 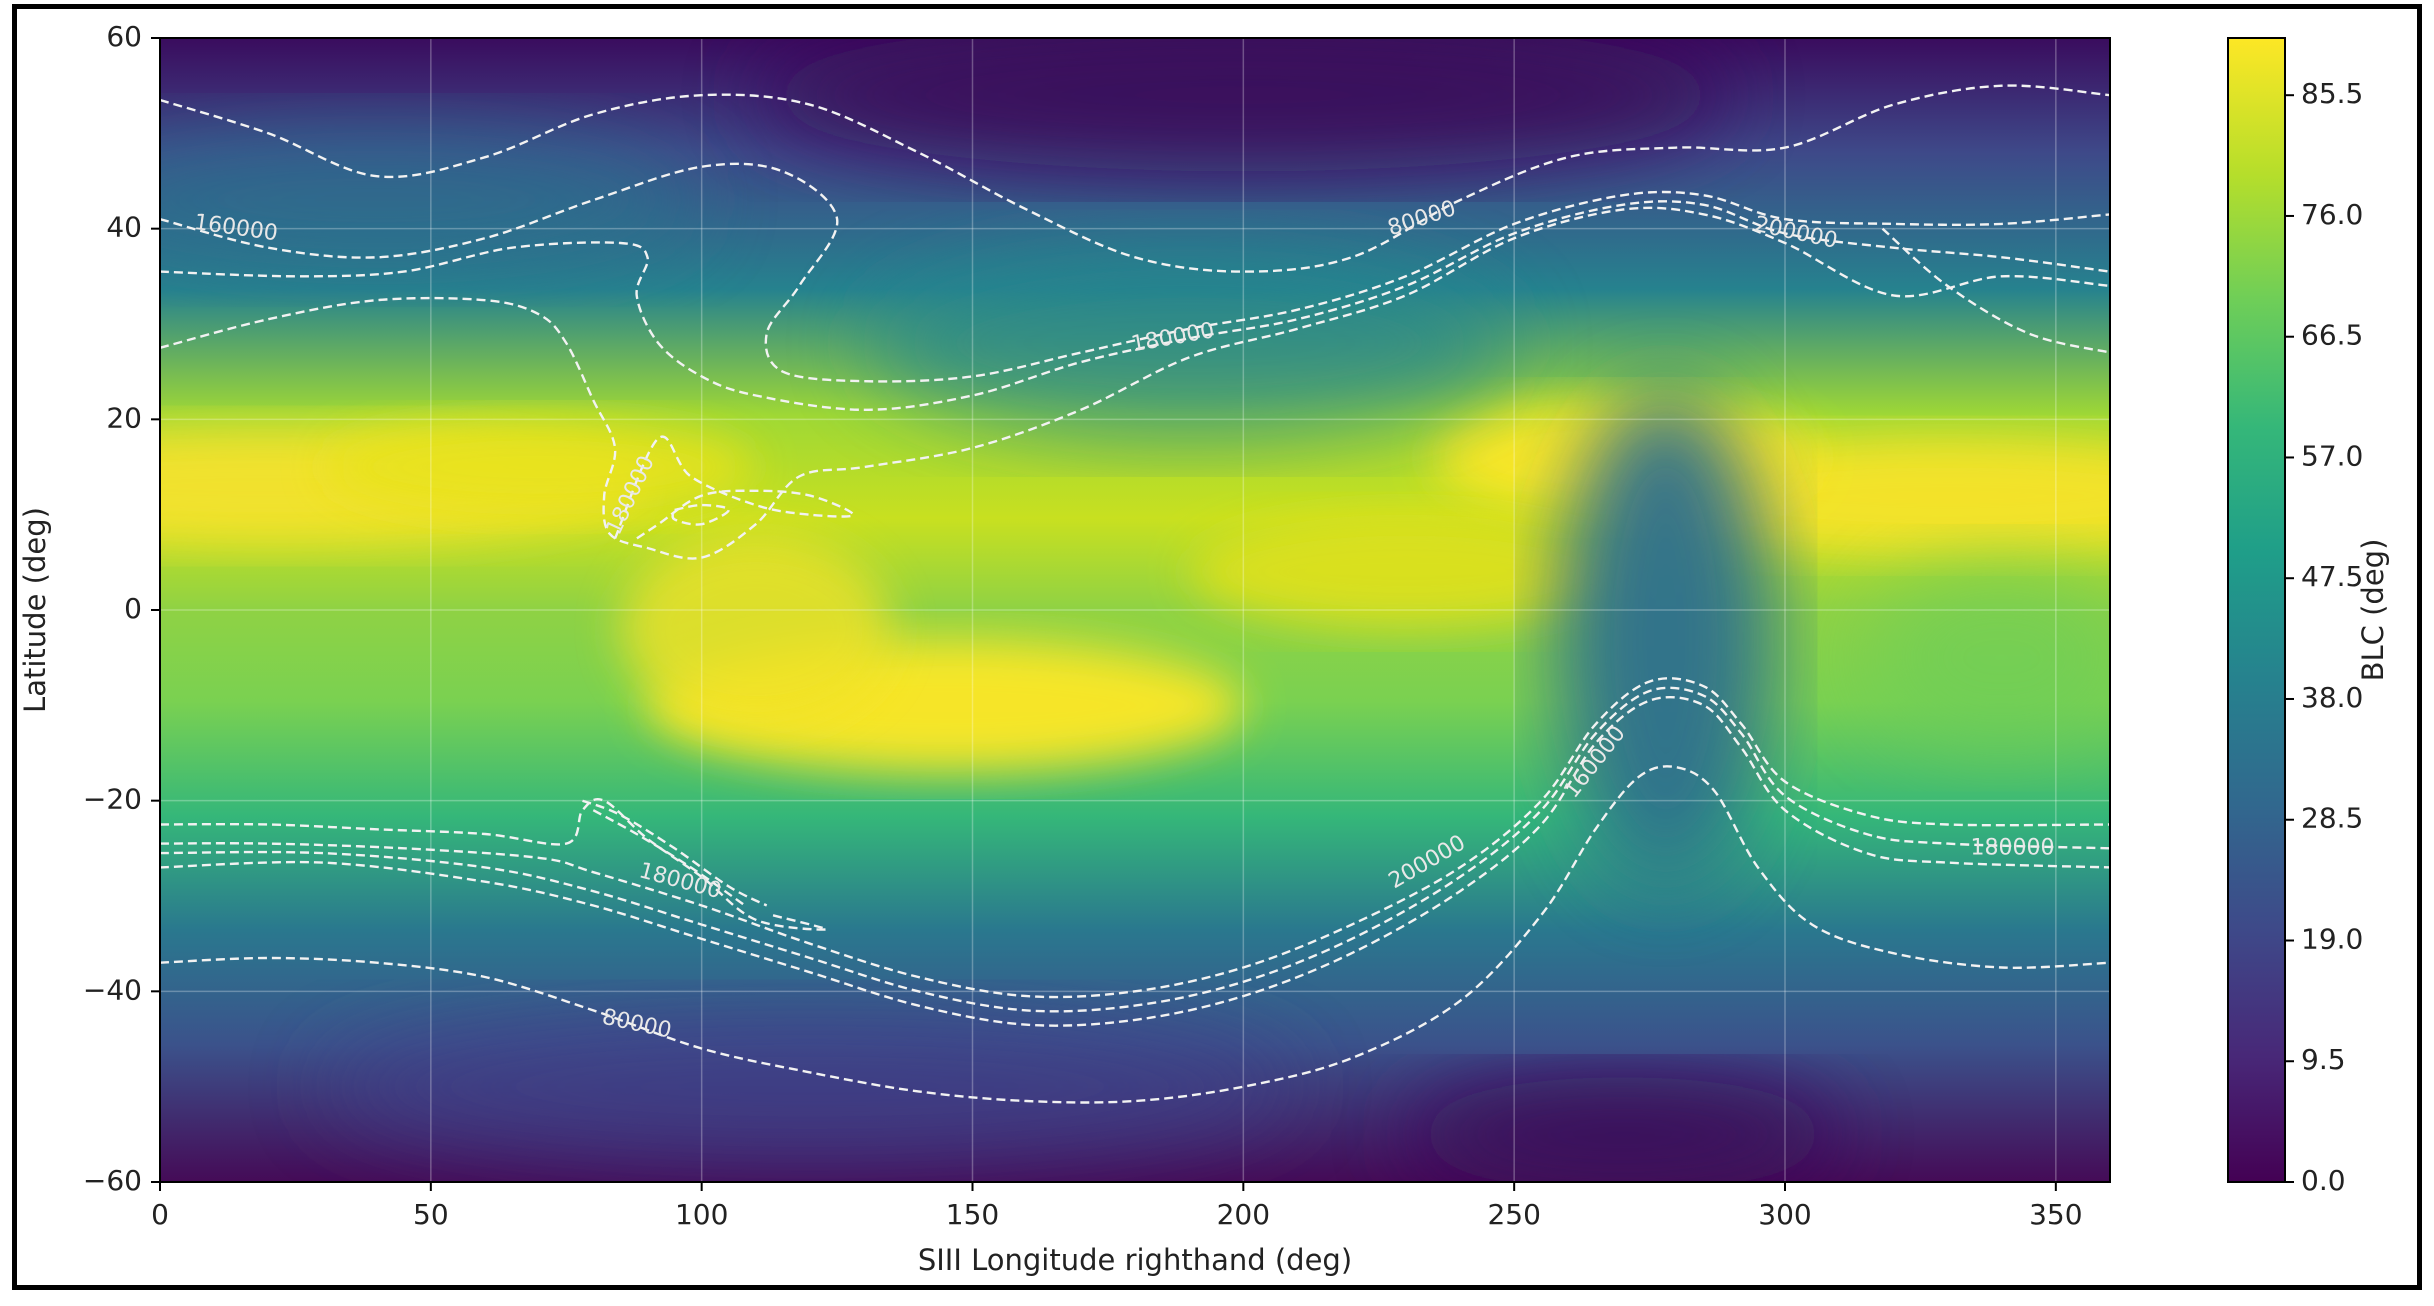 What do you see at coordinates (1784, 1214) in the screenshot?
I see `x-tick-label-6: 300` at bounding box center [1784, 1214].